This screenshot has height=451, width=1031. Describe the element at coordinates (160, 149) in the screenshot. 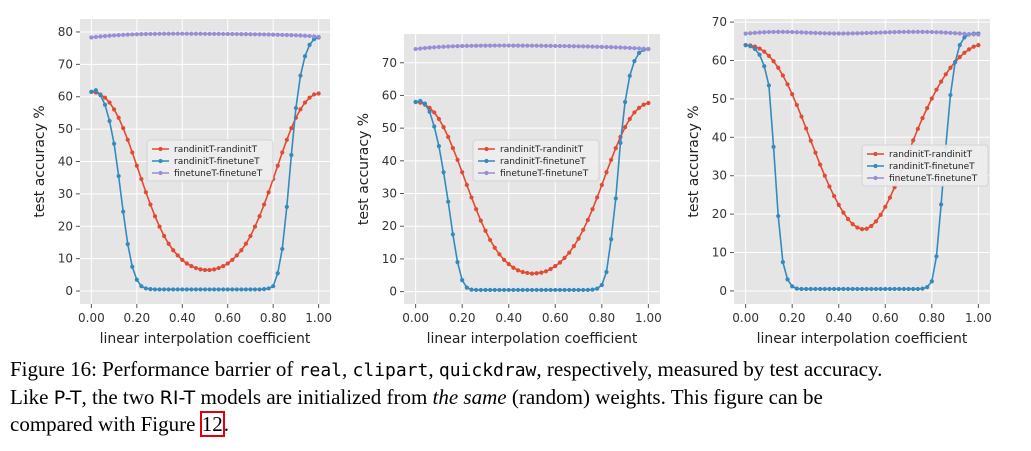

I see `legend-marker` at that location.